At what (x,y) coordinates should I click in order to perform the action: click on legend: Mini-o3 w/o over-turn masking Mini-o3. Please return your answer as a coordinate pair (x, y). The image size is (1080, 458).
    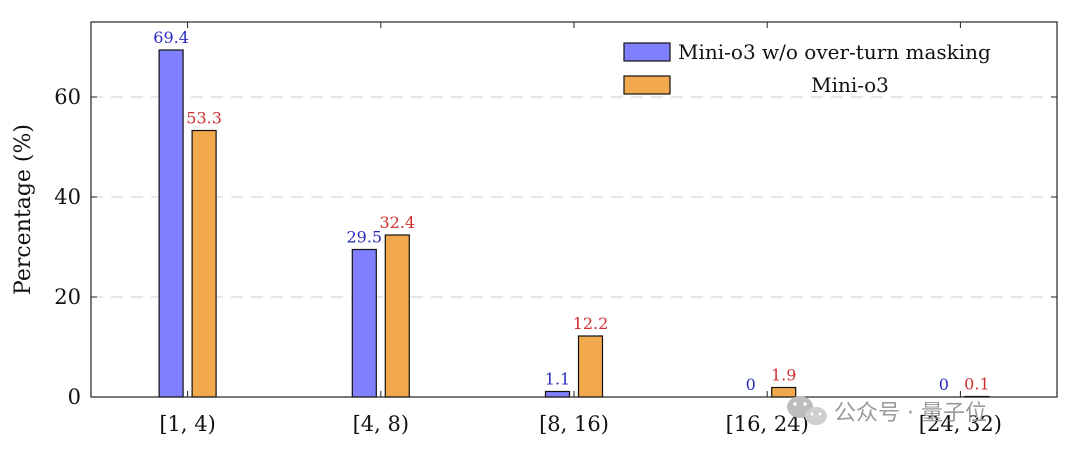
    Looking at the image, I should click on (807, 68).